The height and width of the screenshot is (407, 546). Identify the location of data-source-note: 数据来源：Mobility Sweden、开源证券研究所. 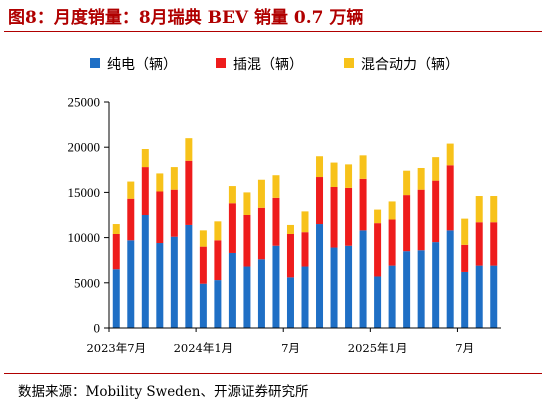
(163, 392).